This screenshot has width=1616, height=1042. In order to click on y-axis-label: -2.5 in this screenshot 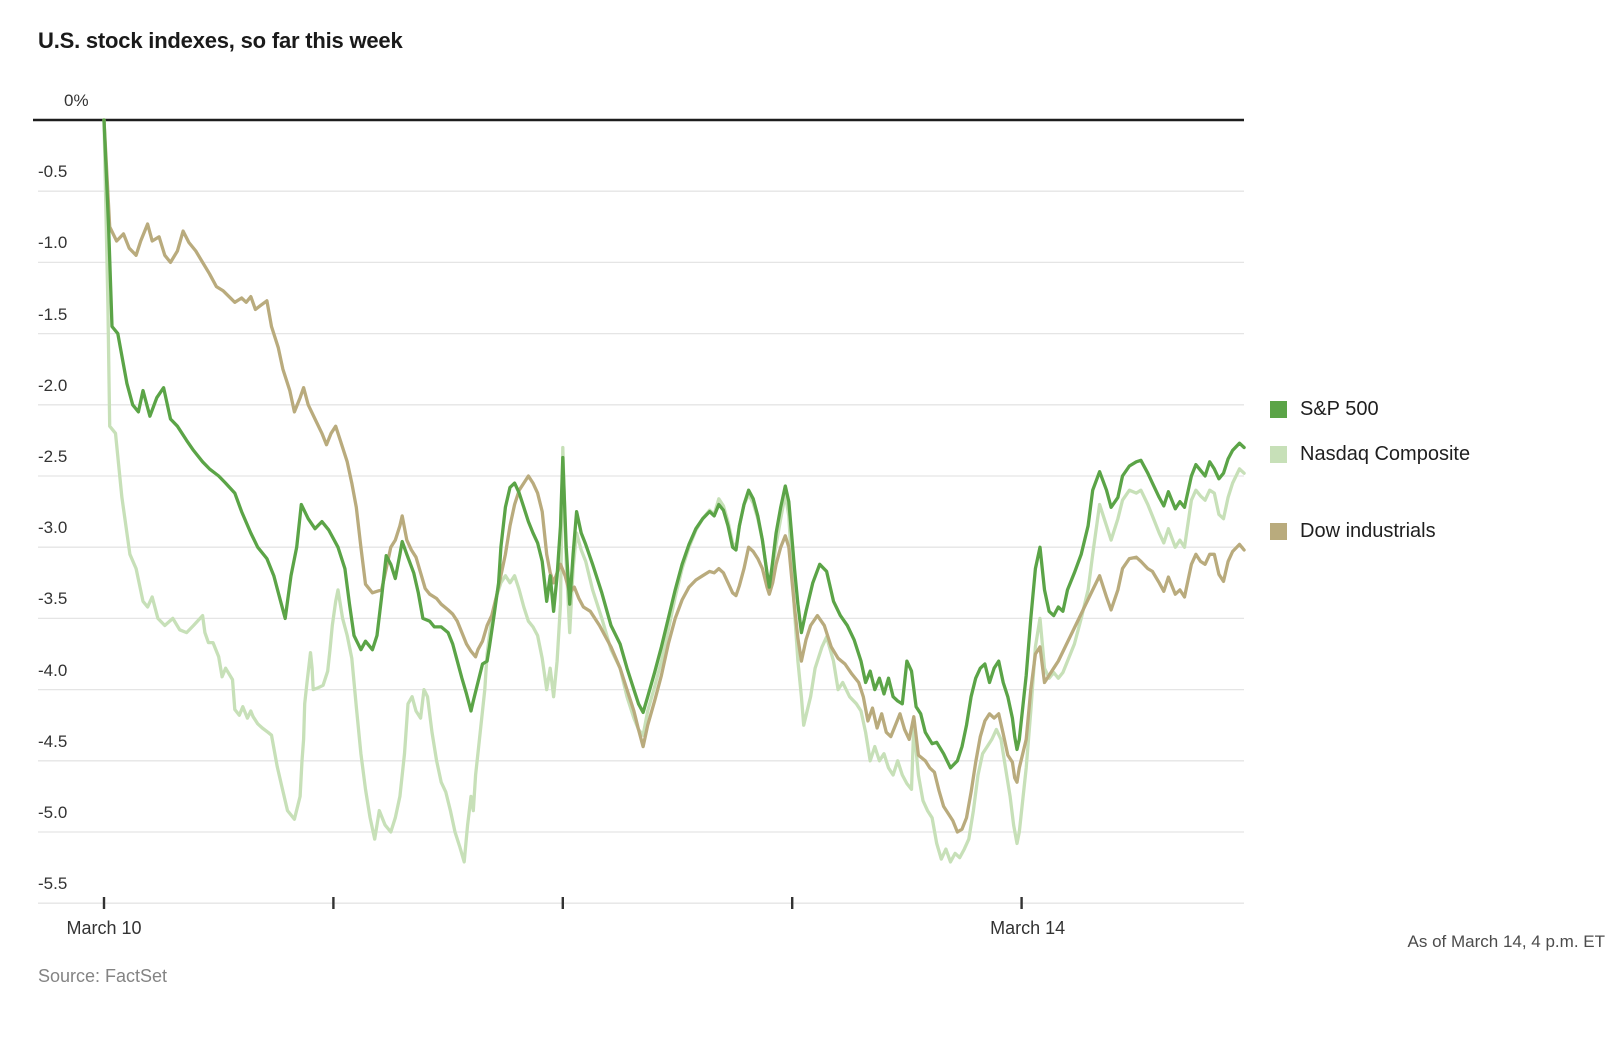, I will do `click(53, 456)`.